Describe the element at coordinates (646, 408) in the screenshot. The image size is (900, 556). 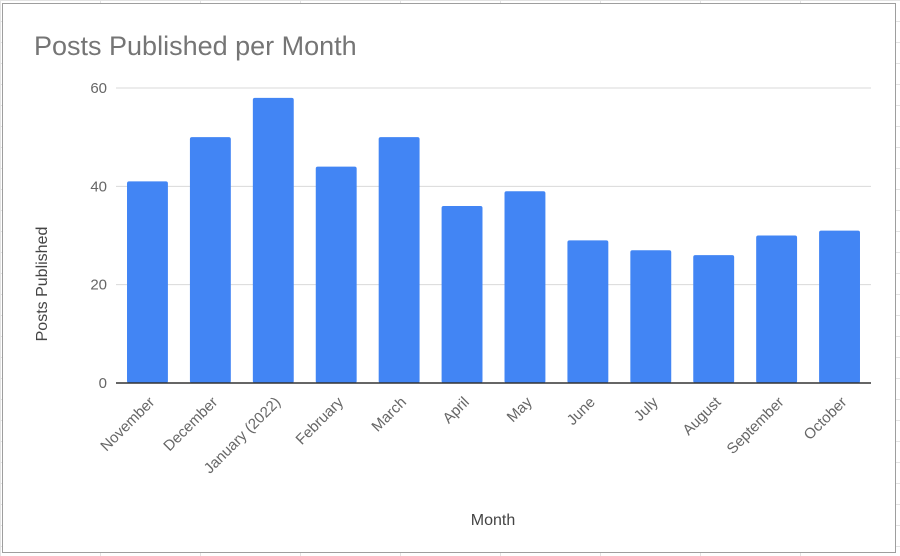
I see `x-category-label: July` at that location.